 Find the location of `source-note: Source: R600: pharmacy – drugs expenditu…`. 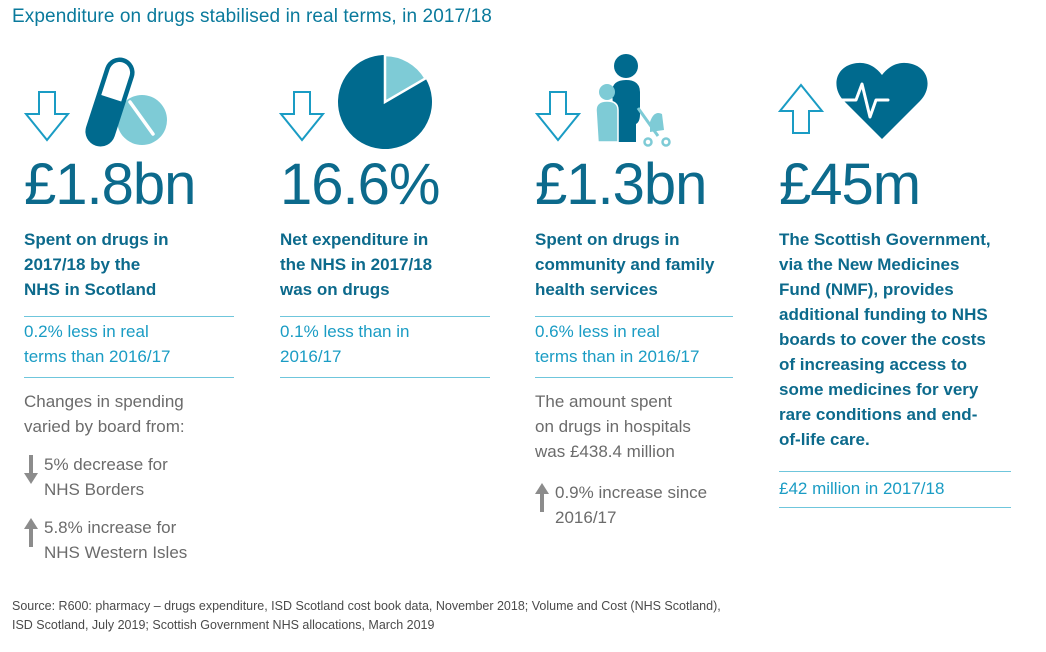

source-note: Source: R600: pharmacy – drugs expenditu… is located at coordinates (366, 616).